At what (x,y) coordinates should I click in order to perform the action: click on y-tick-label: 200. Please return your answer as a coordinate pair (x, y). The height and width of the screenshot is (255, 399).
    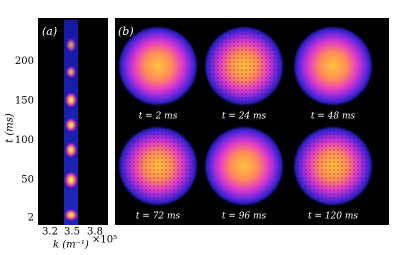
    Looking at the image, I should click on (24, 61).